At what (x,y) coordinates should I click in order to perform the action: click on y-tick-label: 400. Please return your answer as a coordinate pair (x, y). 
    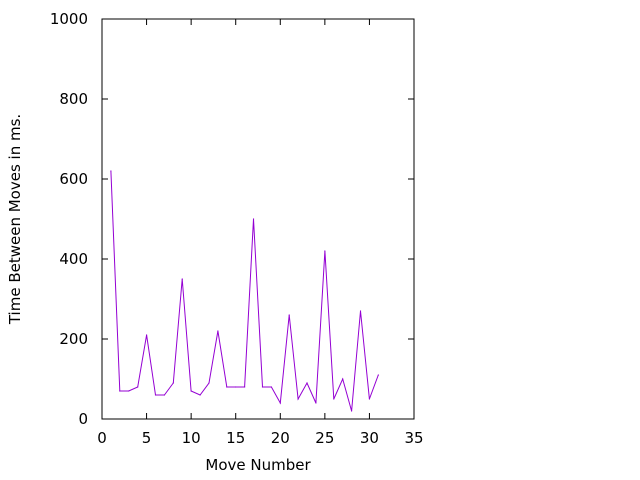
    Looking at the image, I should click on (73, 259).